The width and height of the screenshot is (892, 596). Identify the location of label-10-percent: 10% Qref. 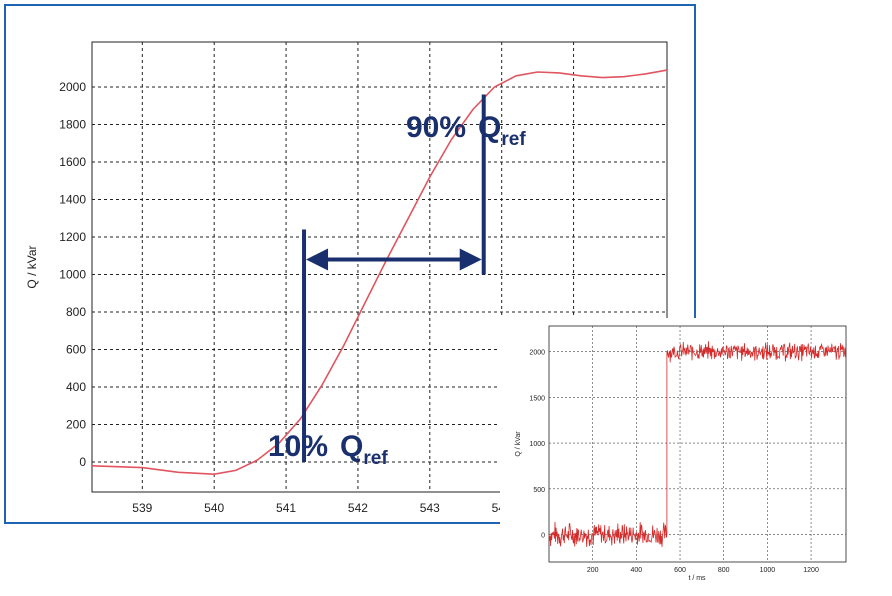
(328, 449).